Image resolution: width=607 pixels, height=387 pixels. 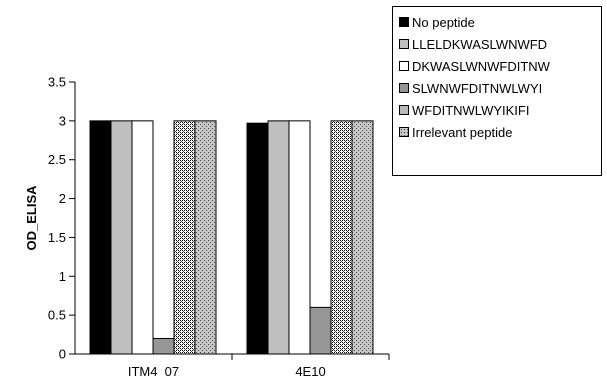 I want to click on legend-item: Irrelevant peptide, so click(x=500, y=132).